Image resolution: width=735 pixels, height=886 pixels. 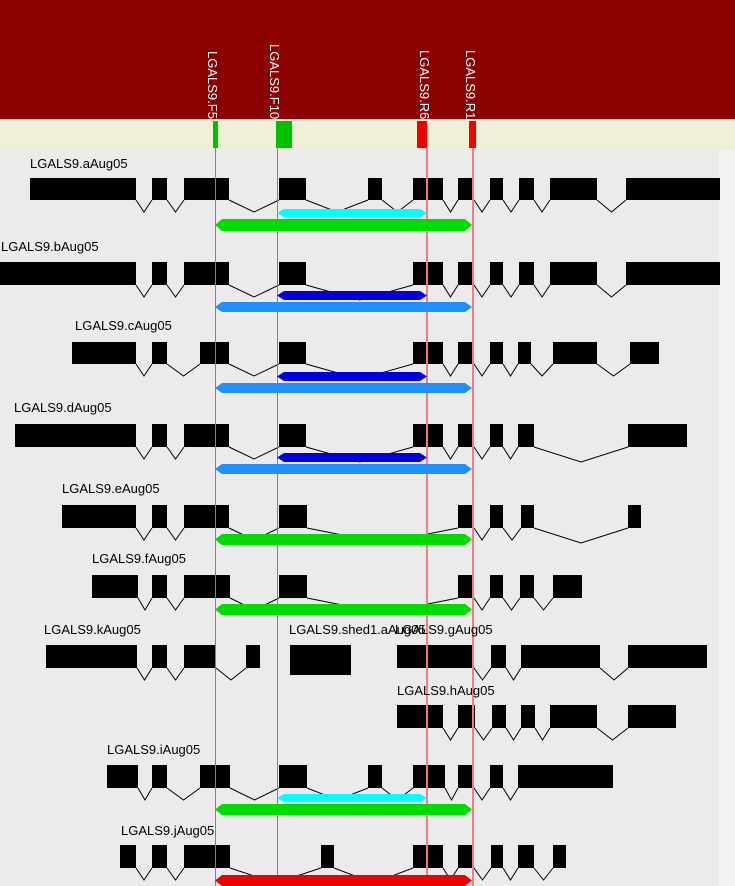 What do you see at coordinates (139, 558) in the screenshot?
I see `transcript-label: LGALS9.fAug05` at bounding box center [139, 558].